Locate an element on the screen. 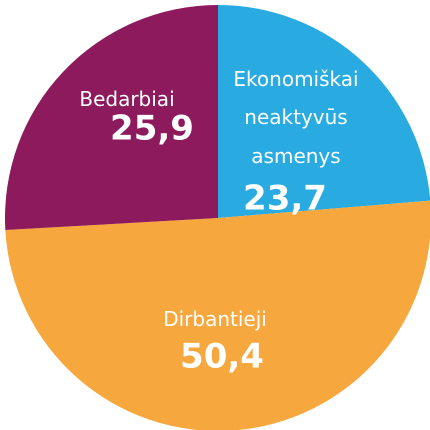  slice-label: Bedarbiai is located at coordinates (126, 99).